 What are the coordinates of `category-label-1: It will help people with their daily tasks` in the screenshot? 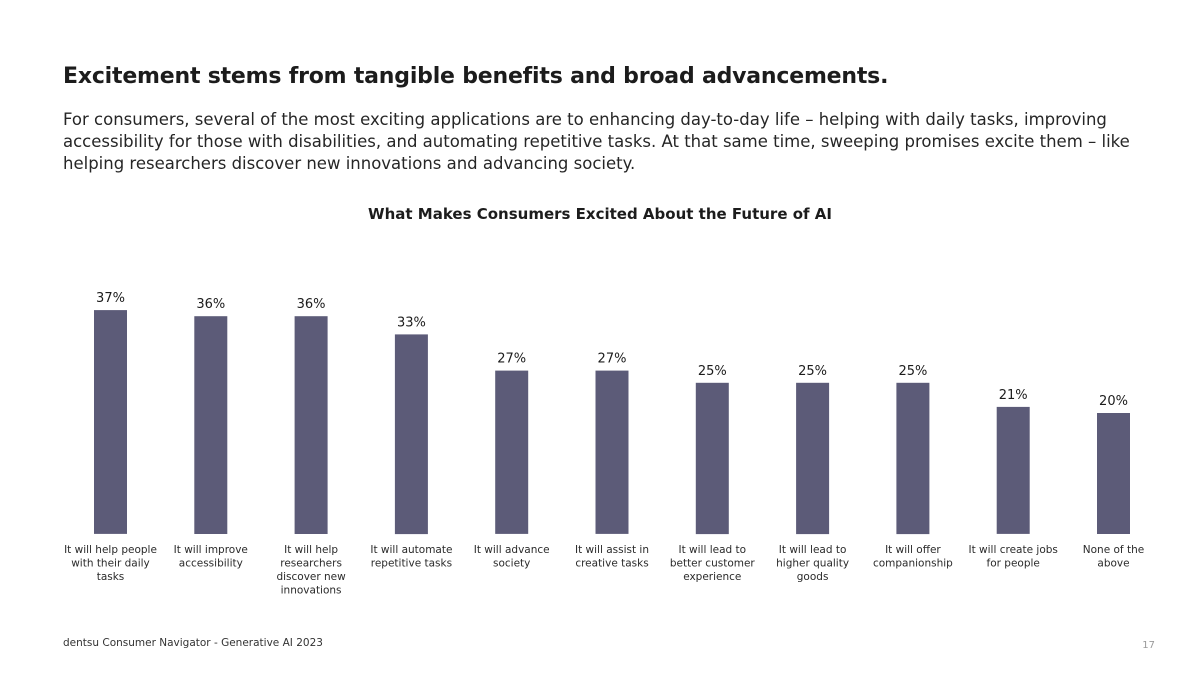 It's located at (110, 563).